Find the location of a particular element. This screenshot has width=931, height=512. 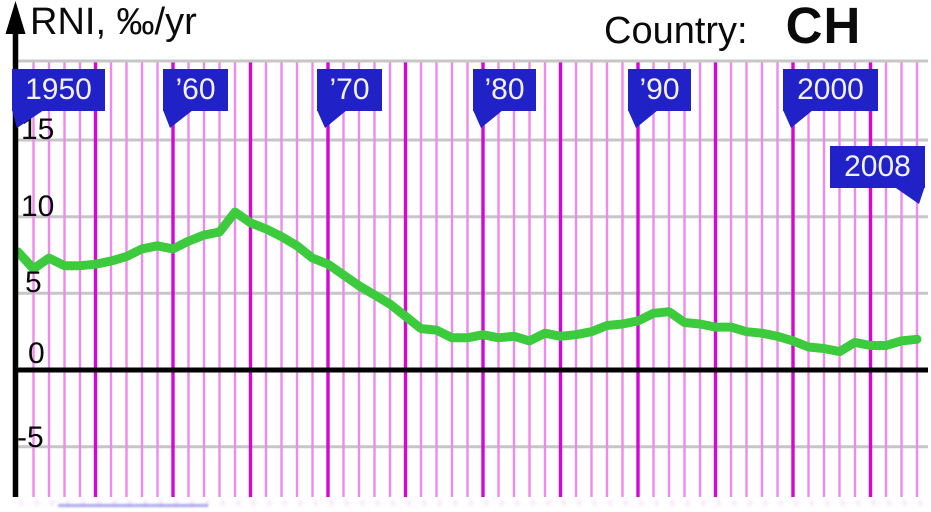

y-axis-arrow-icon is located at coordinates (15, 17).